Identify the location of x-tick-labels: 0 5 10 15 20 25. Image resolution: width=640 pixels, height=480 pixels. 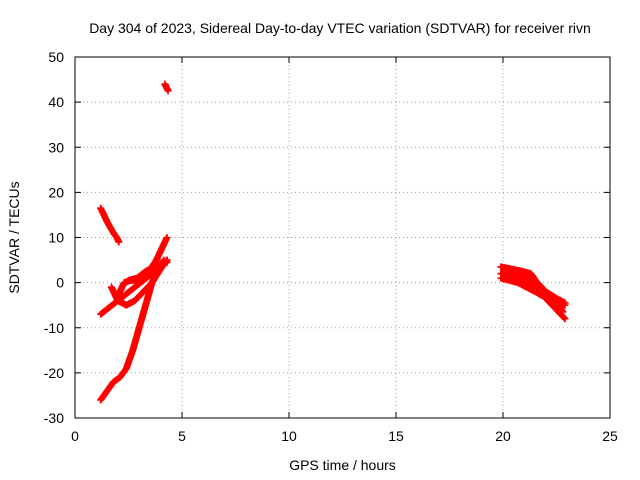
(344, 436).